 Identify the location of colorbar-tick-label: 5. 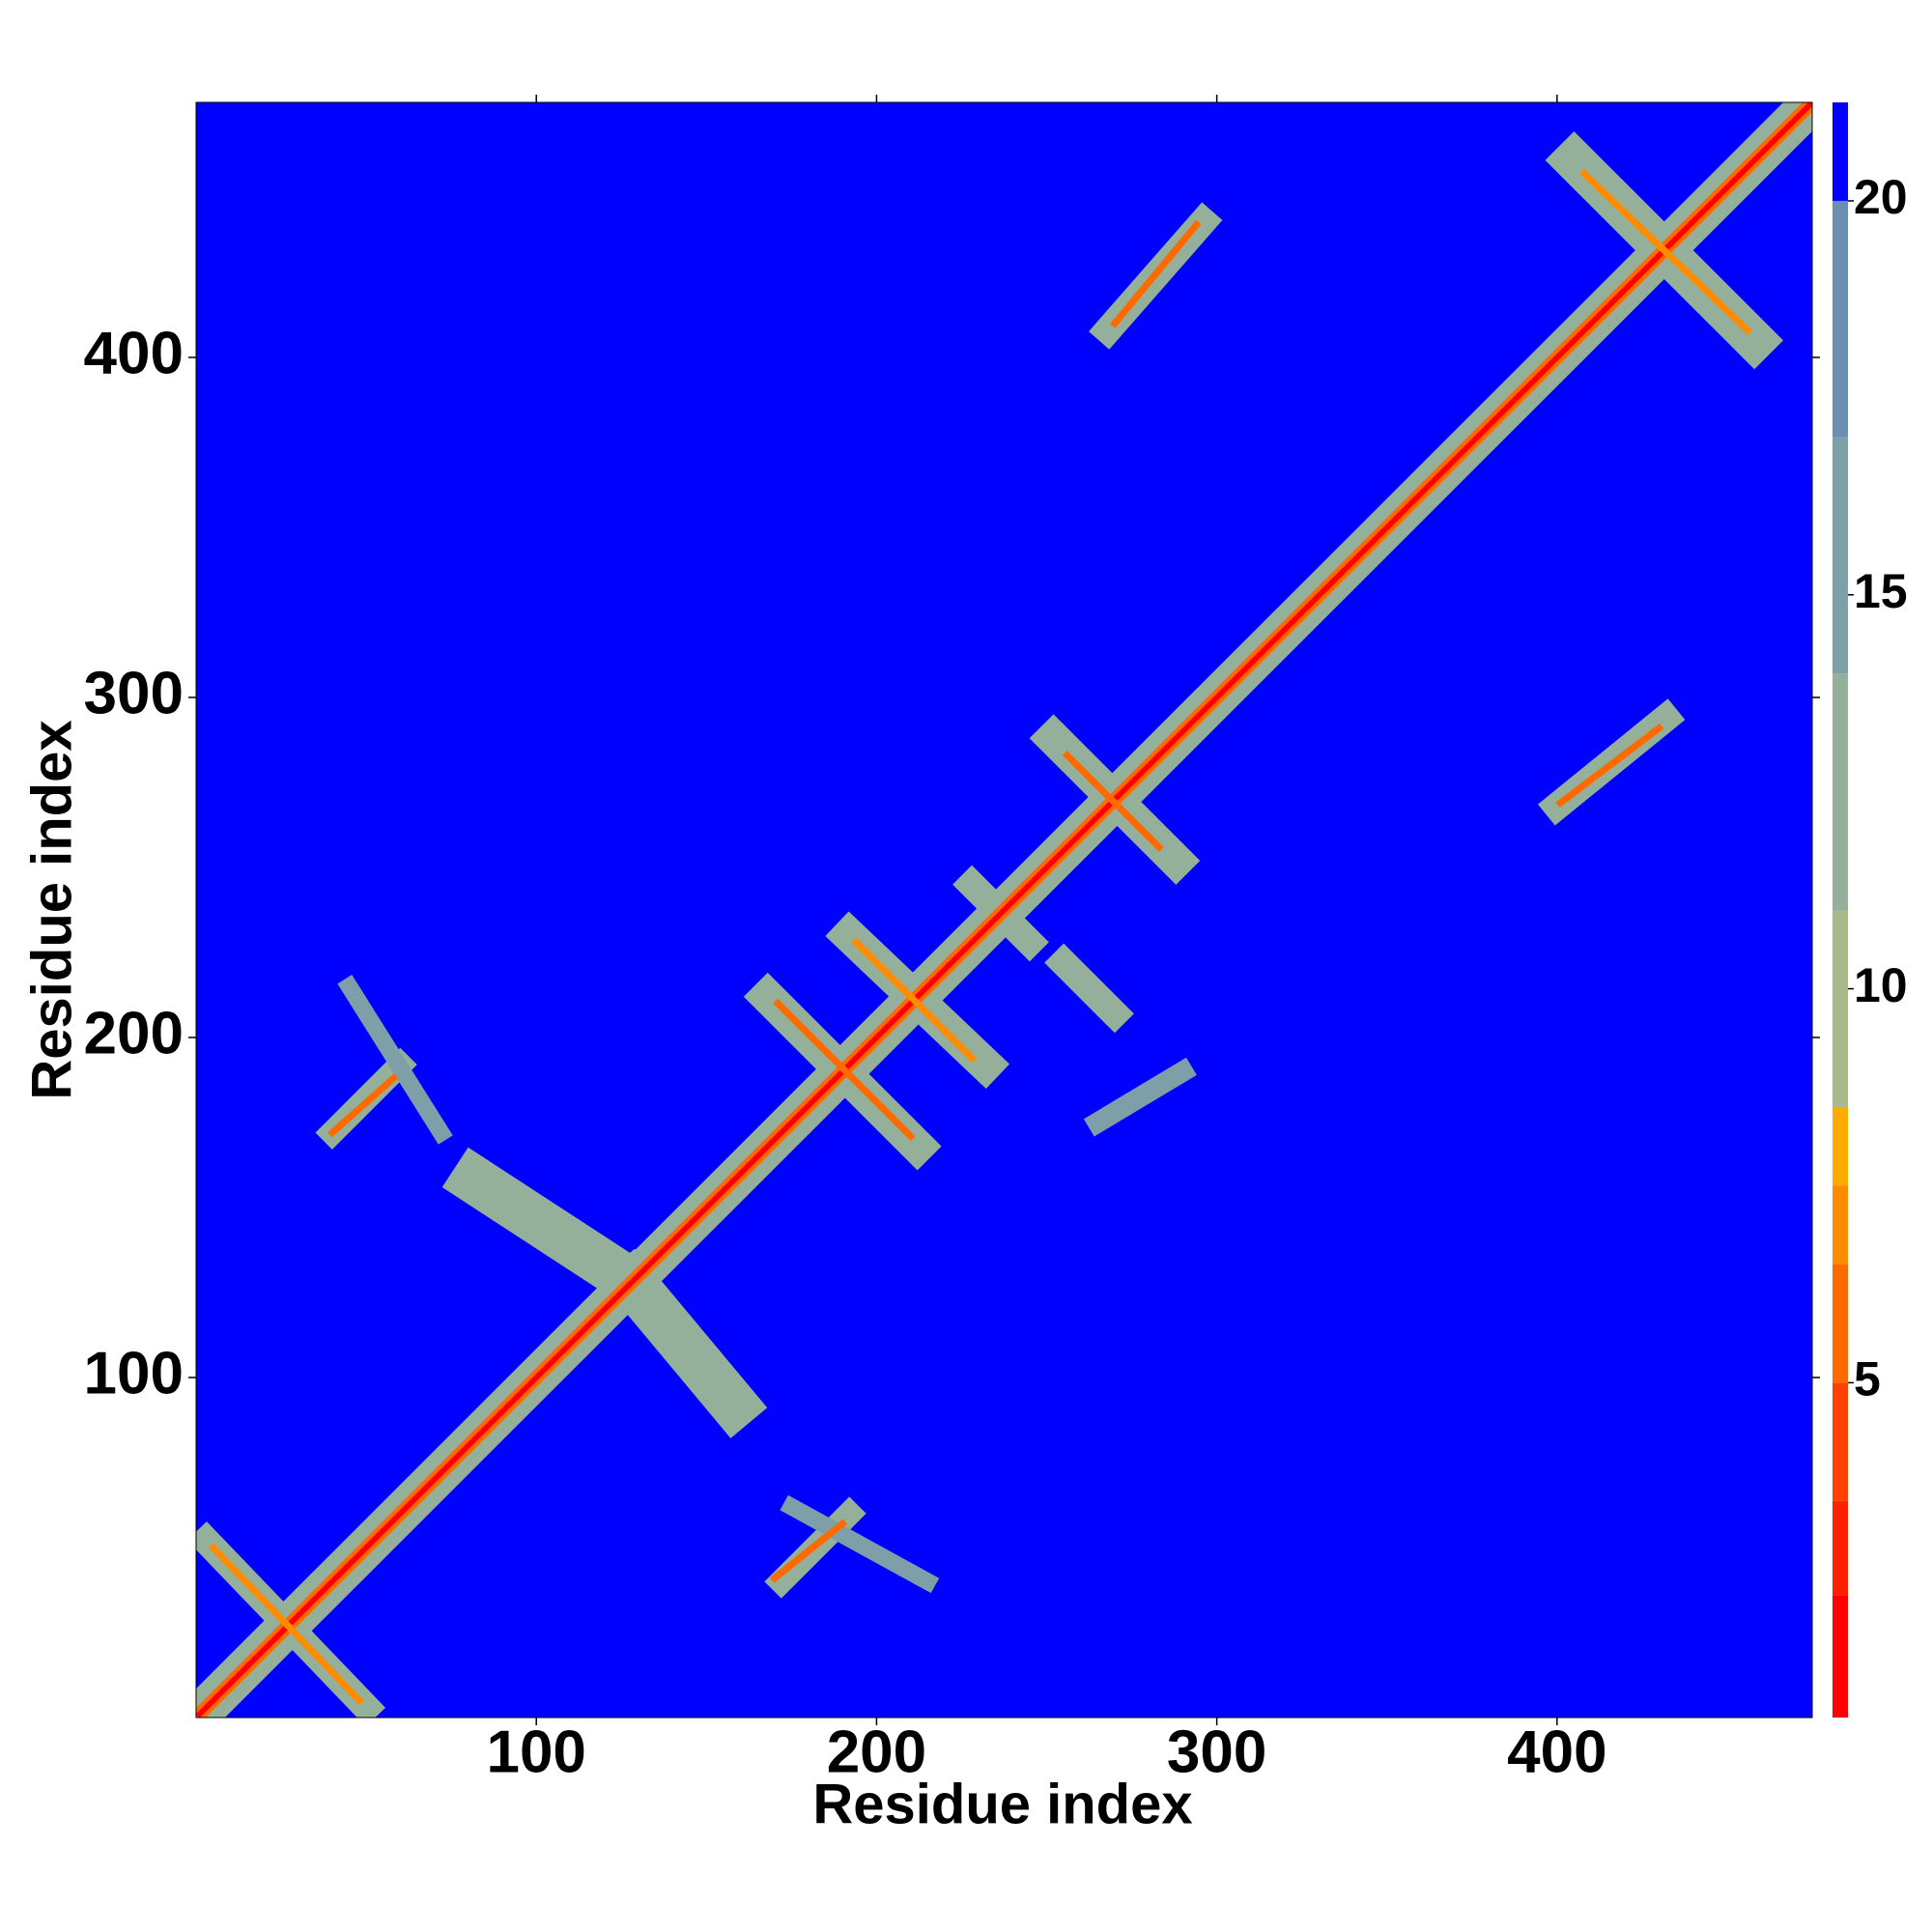
(1867, 1379).